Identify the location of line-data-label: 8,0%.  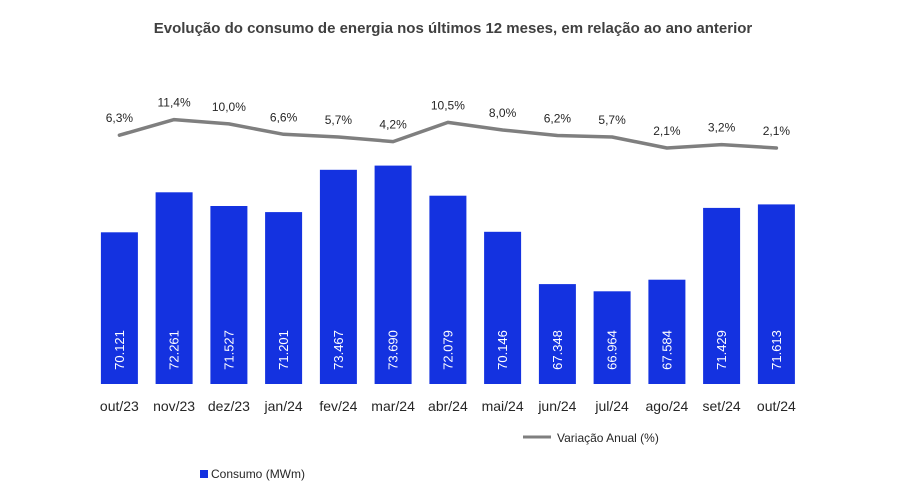
(503, 113).